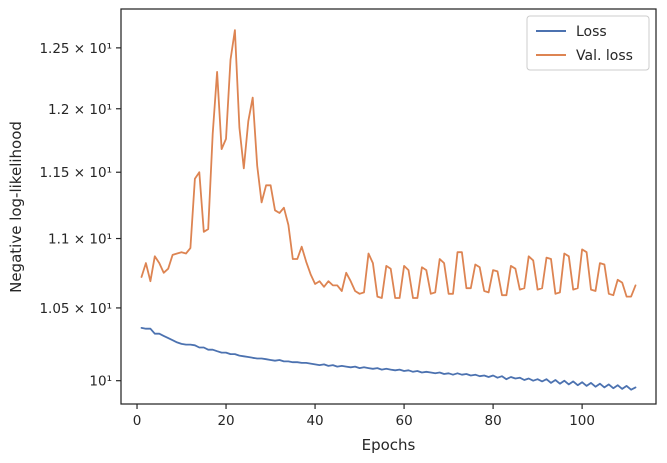  Describe the element at coordinates (16, 207) in the screenshot. I see `y-axis-label: Negative log-likelihood` at that location.